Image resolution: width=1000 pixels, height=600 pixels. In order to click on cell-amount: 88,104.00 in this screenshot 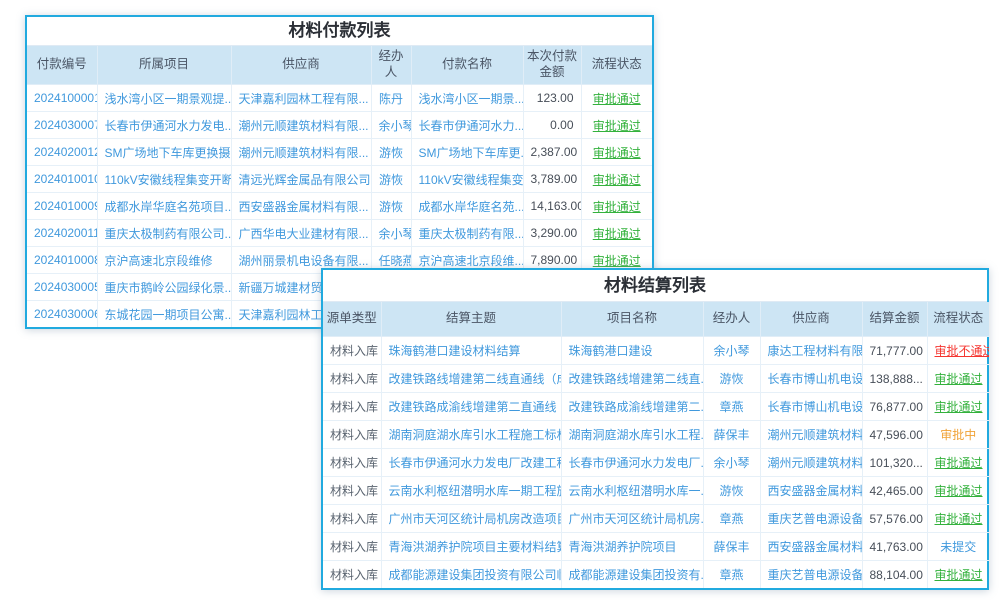, I will do `click(894, 574)`.